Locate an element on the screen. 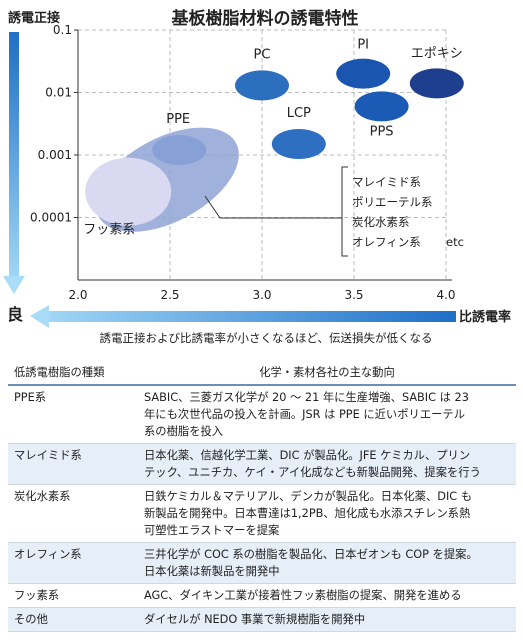 This screenshot has width=523, height=640. resin-type-cell: マレイミド系 is located at coordinates (73, 464).